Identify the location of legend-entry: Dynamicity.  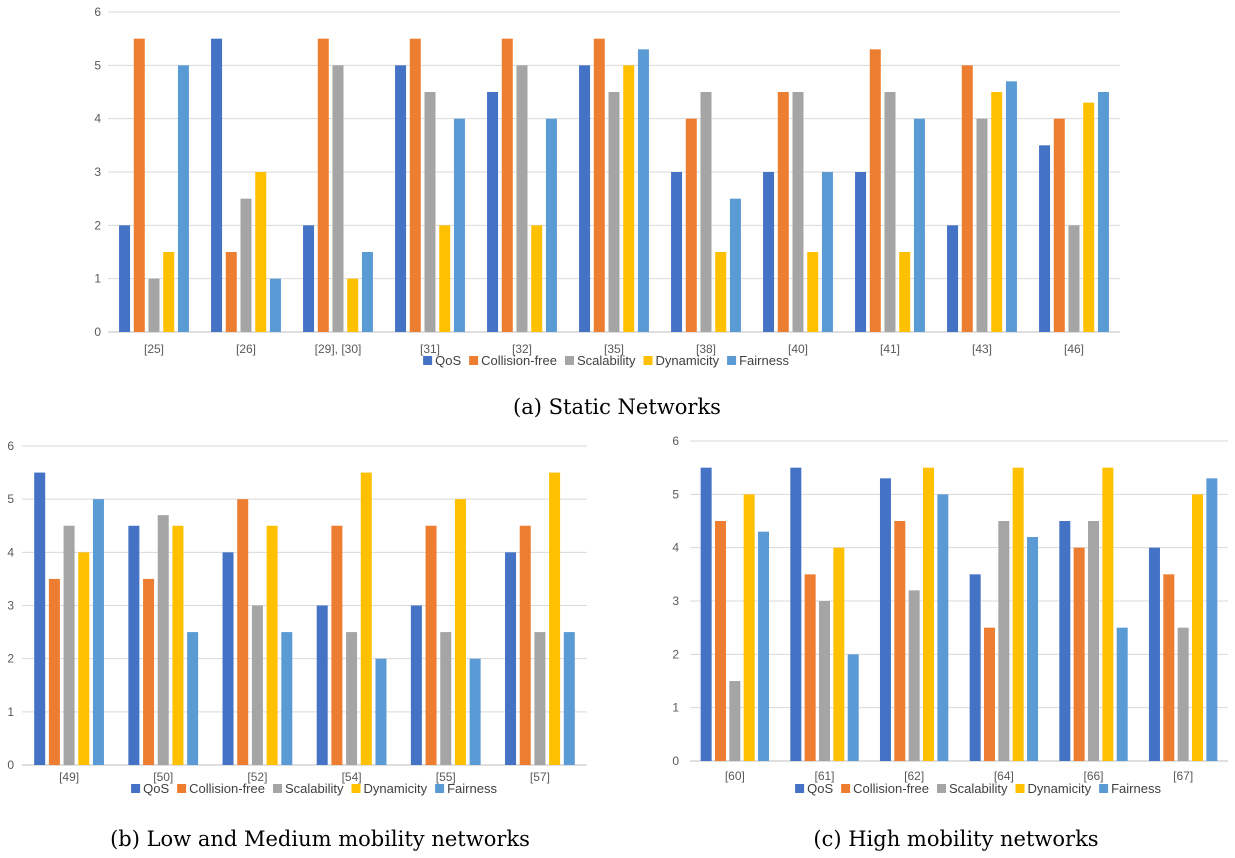
(688, 360).